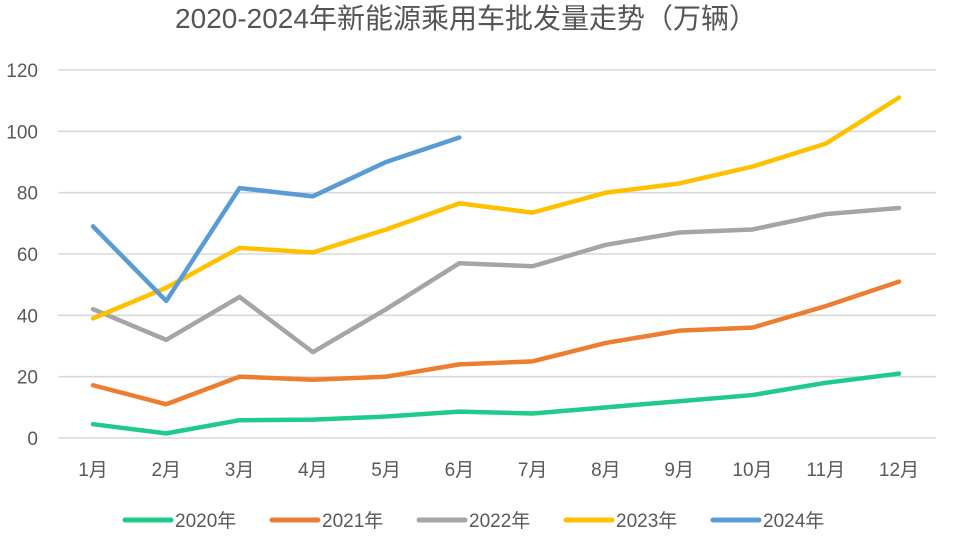  What do you see at coordinates (205, 521) in the screenshot?
I see `legend-label: 2020年` at bounding box center [205, 521].